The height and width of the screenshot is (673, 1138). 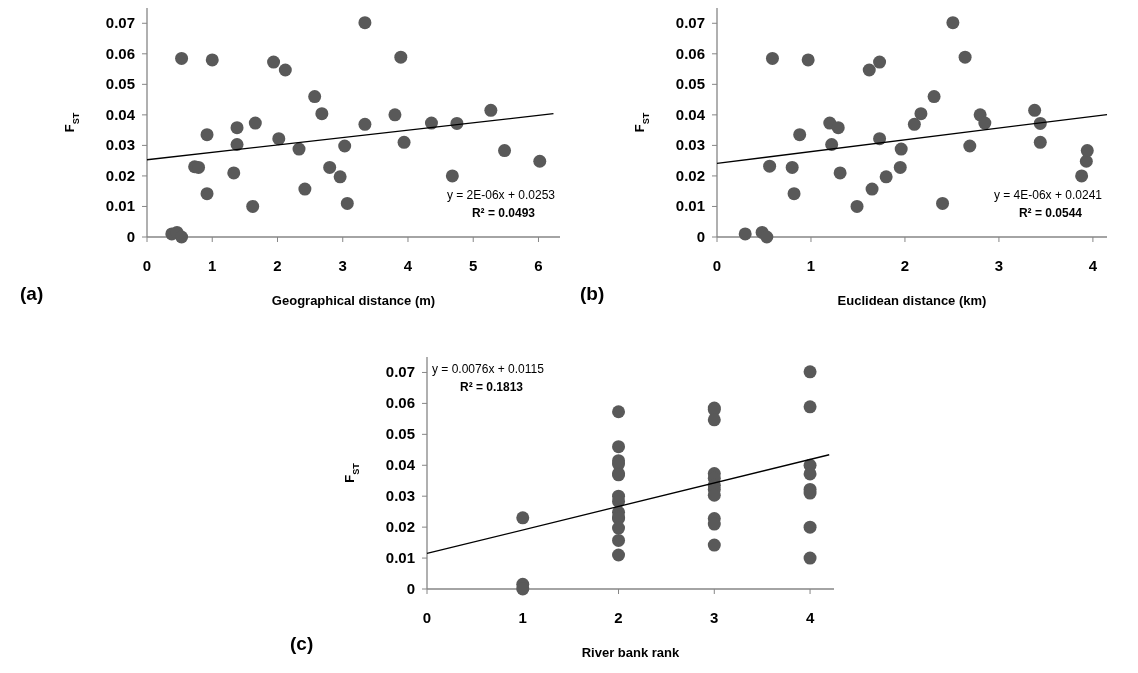 I want to click on x-tick-label: 3, so click(x=999, y=265).